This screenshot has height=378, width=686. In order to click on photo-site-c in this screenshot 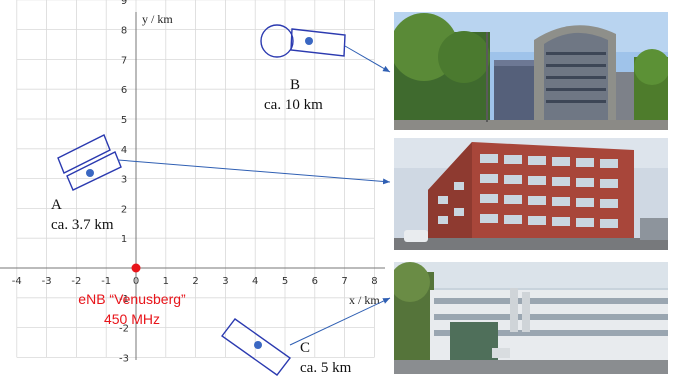, I will do `click(531, 318)`.